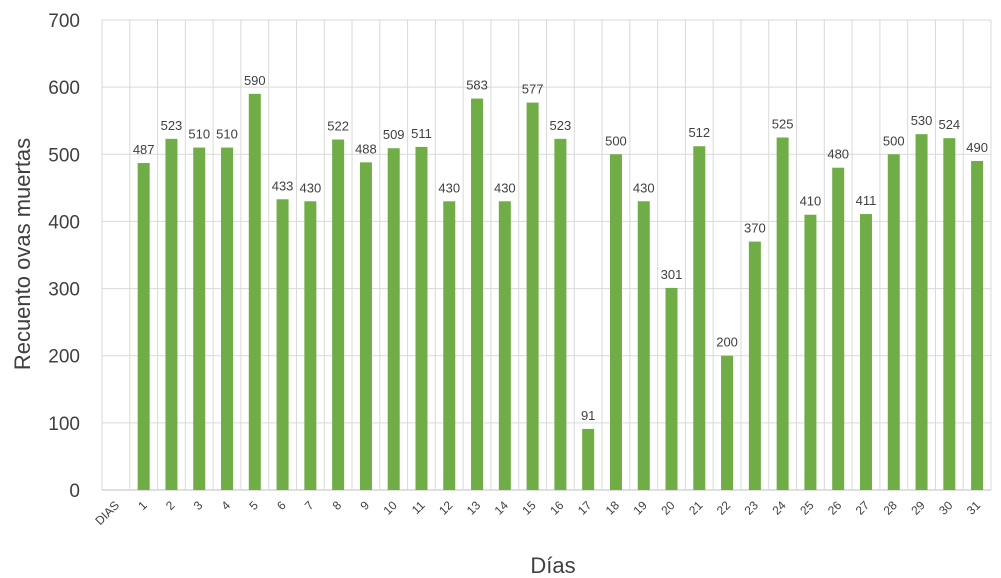 This screenshot has width=1001, height=578. I want to click on data-label-18: 500, so click(616, 140).